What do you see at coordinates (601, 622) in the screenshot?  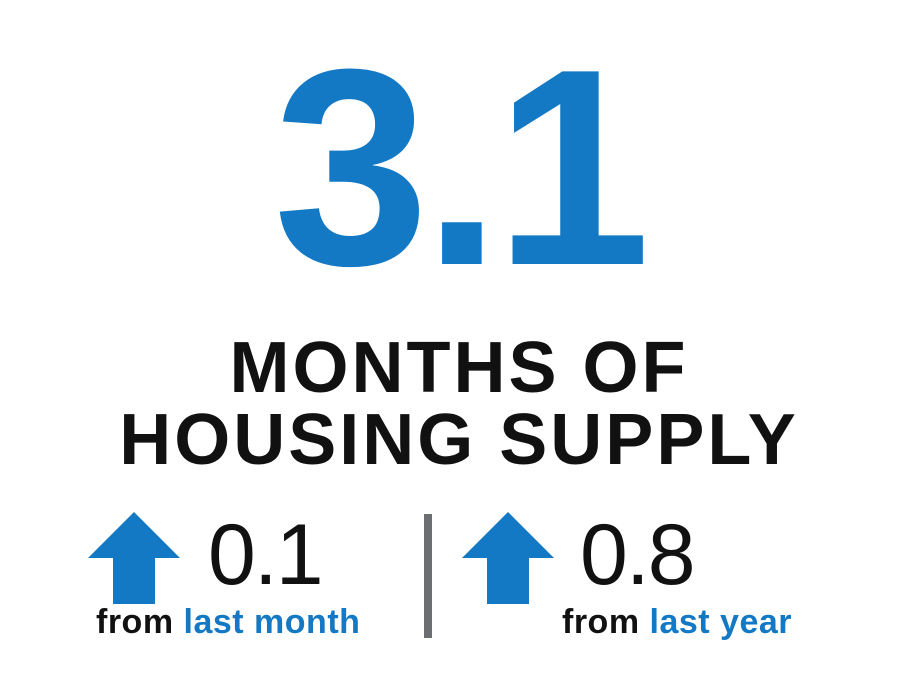 I see `year-from-text: from` at bounding box center [601, 622].